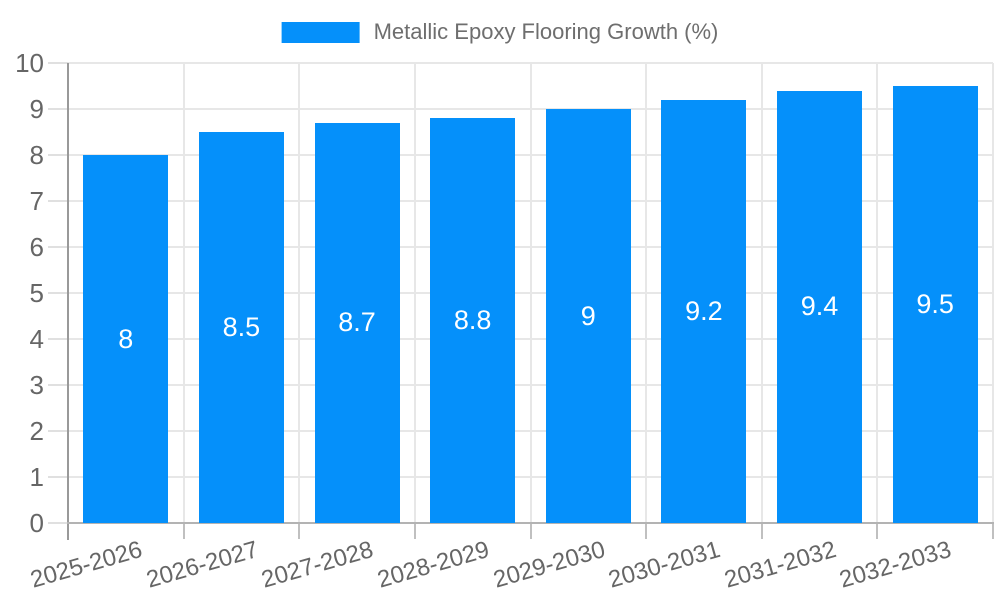 The width and height of the screenshot is (1000, 600). I want to click on bar-2029-2030: 9, so click(588, 316).